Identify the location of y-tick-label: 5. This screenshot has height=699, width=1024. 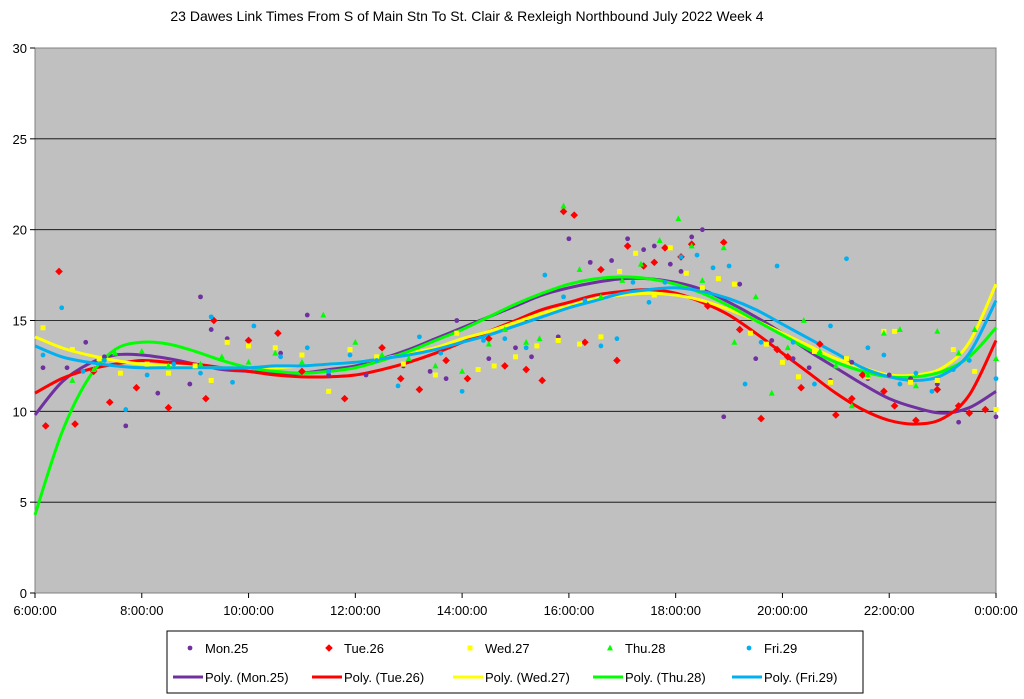
(23, 502).